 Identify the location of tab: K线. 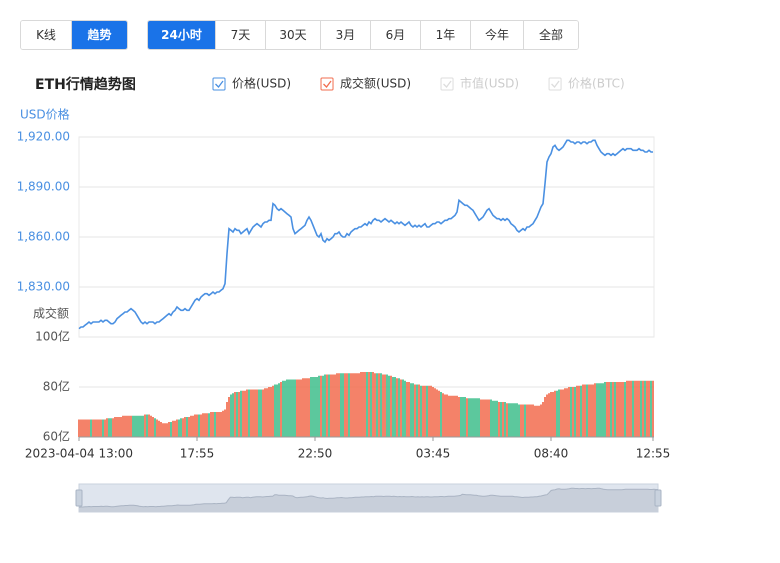
(46, 35).